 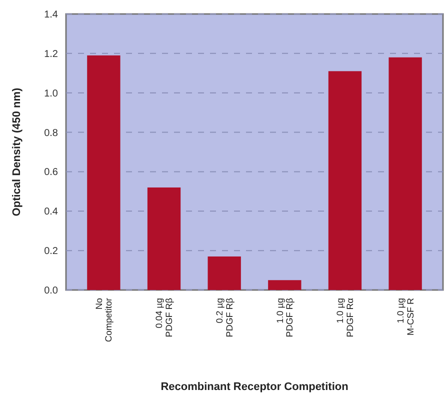 What do you see at coordinates (254, 387) in the screenshot?
I see `x-axis-title: Recombinant Receptor Competition` at bounding box center [254, 387].